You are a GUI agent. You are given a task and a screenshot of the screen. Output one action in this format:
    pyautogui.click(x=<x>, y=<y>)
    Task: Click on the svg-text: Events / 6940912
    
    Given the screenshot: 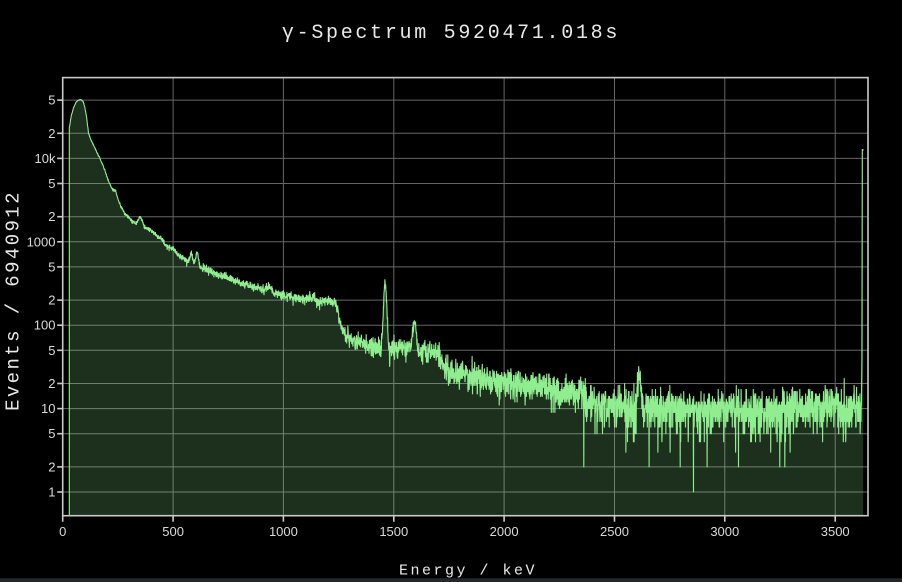 What is the action you would take?
    pyautogui.click(x=14, y=300)
    